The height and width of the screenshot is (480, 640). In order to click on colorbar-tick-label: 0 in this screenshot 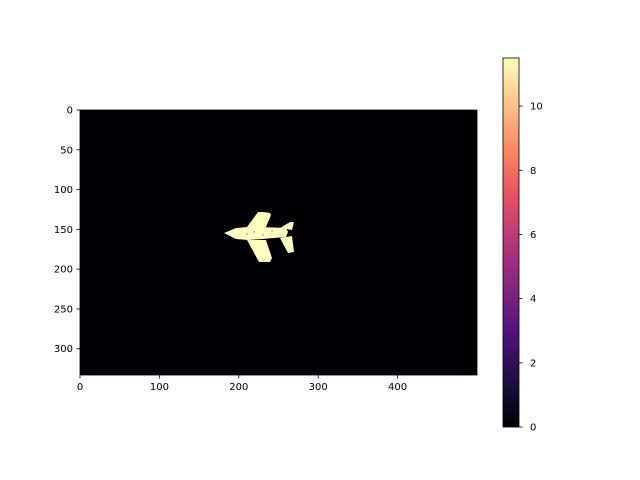, I will do `click(533, 428)`.